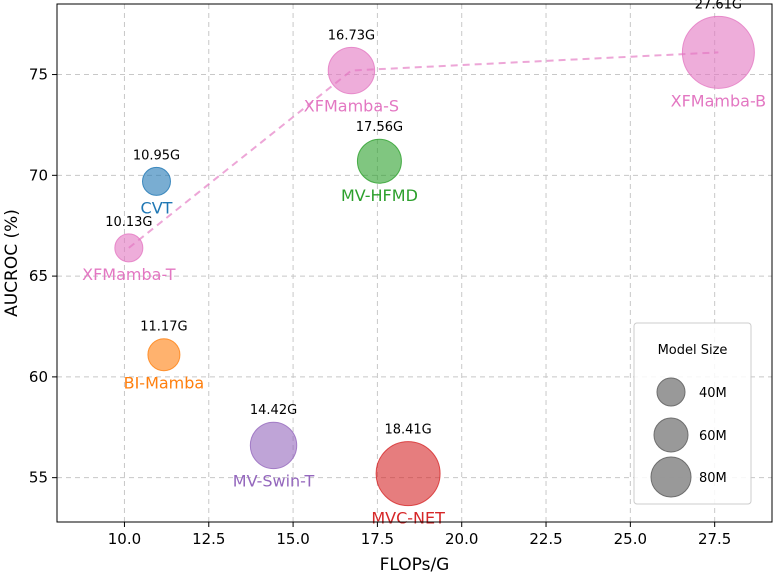  Describe the element at coordinates (208, 539) in the screenshot. I see `x-tick-label: 12.5` at that location.